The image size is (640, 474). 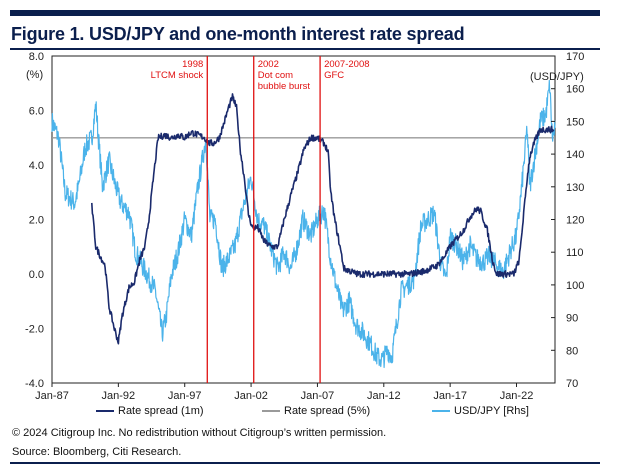 What do you see at coordinates (161, 411) in the screenshot?
I see `legend-label-rate-spread-1m: Rate spread (1m)` at bounding box center [161, 411].